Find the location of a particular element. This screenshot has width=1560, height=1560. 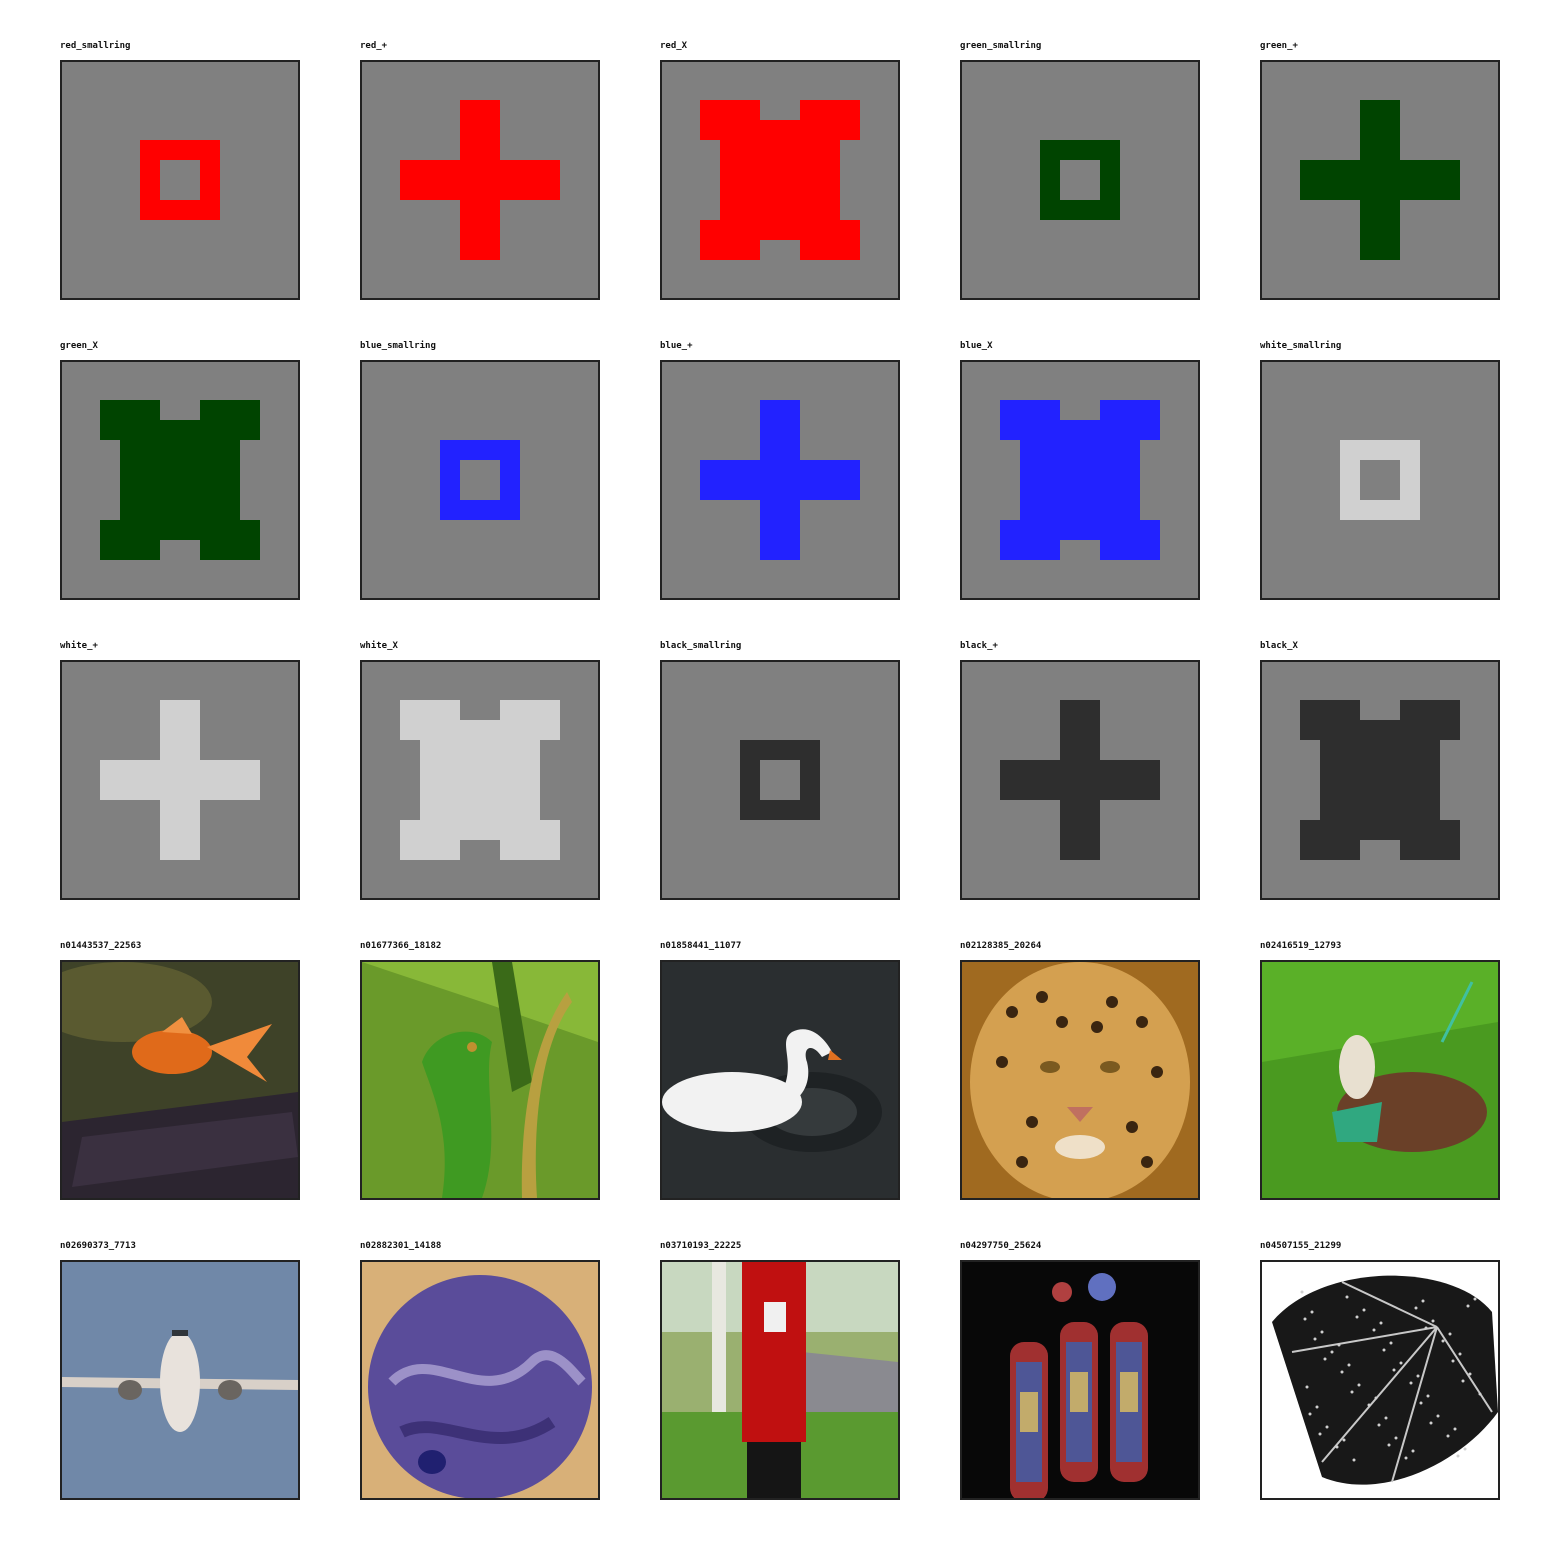

cell-label: blue_X is located at coordinates (976, 346).